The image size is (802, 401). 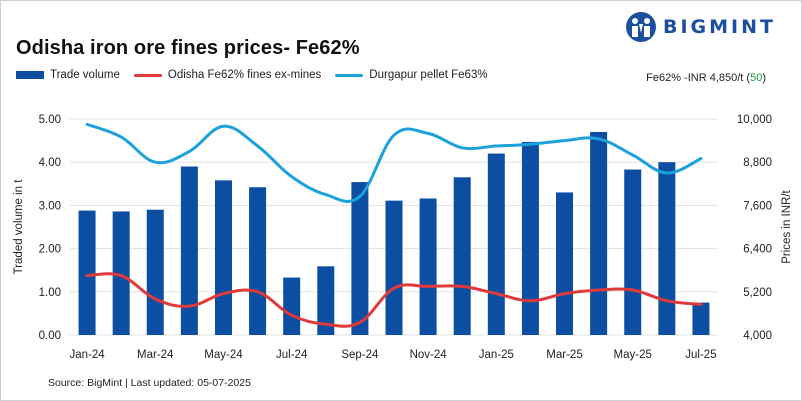 What do you see at coordinates (757, 250) in the screenshot?
I see `y-right-tick-label: 6,400` at bounding box center [757, 250].